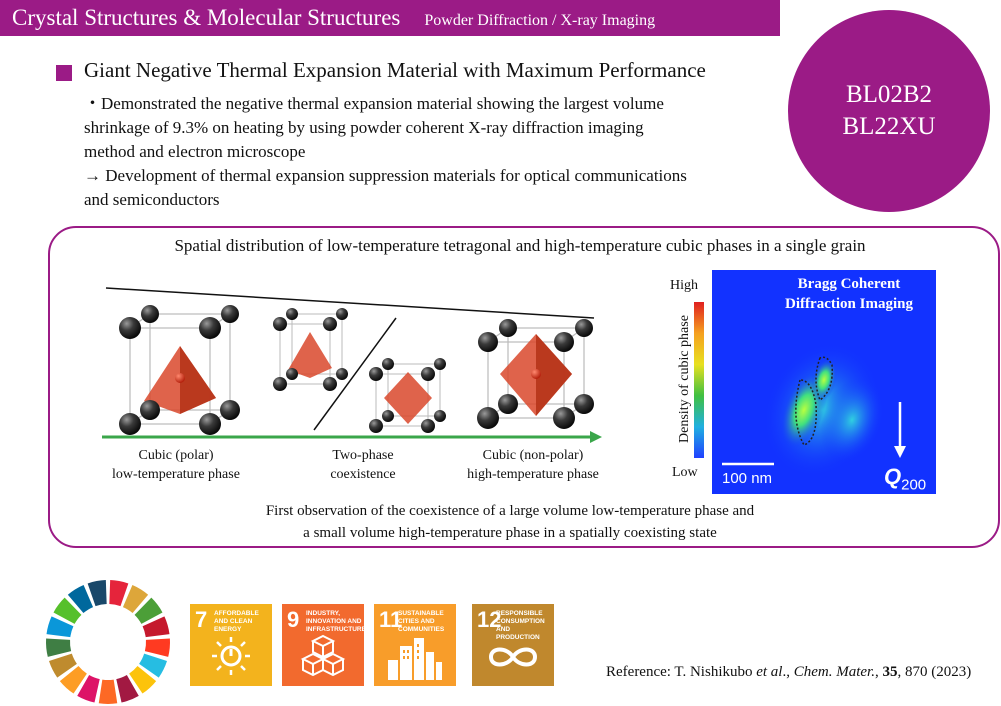 The height and width of the screenshot is (706, 1001). I want to click on tetragonal-cell, so click(179, 370).